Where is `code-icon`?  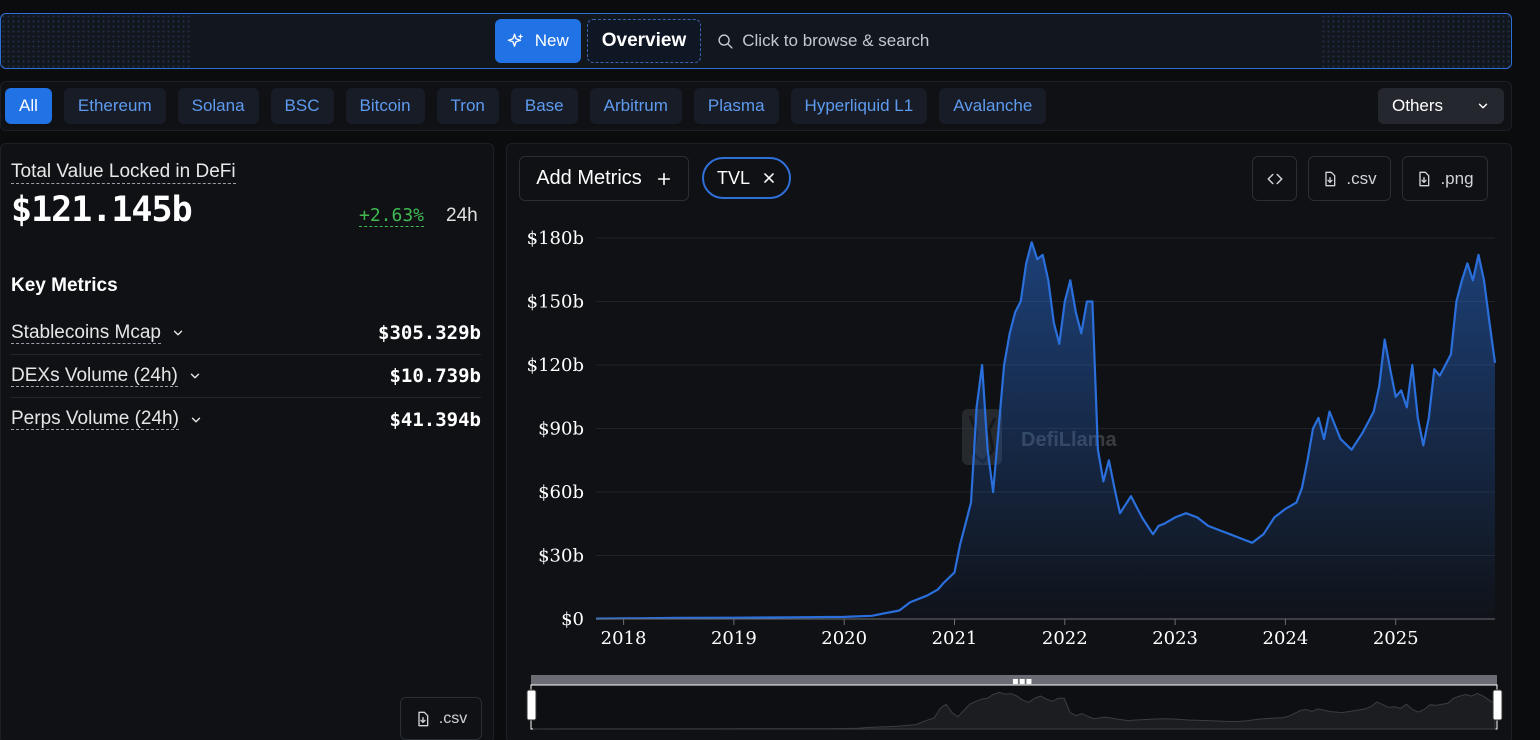
code-icon is located at coordinates (1274, 178).